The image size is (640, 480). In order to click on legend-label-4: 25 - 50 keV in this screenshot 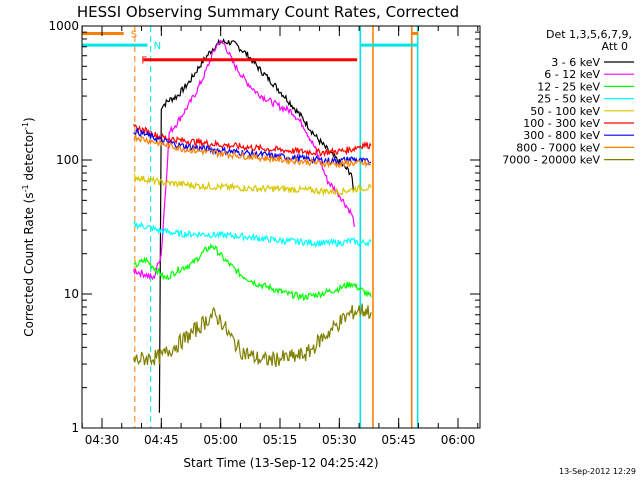, I will do `click(568, 99)`.